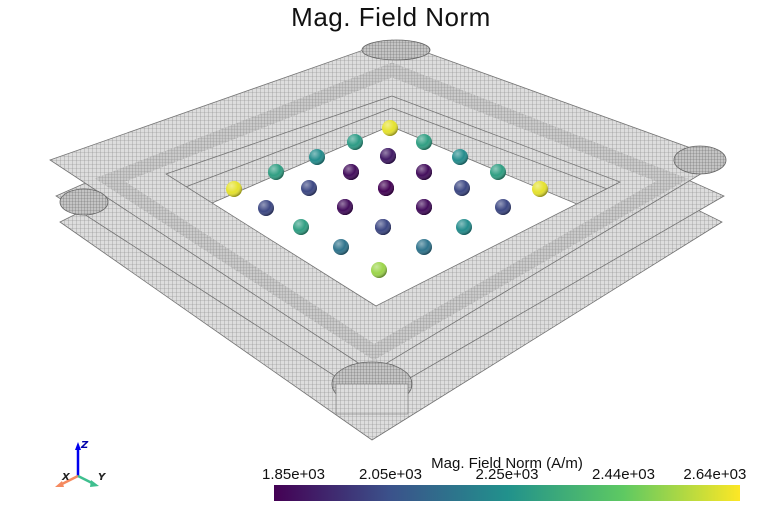 The width and height of the screenshot is (782, 528). I want to click on colorbar-tick-label: 2.64e+03, so click(715, 474).